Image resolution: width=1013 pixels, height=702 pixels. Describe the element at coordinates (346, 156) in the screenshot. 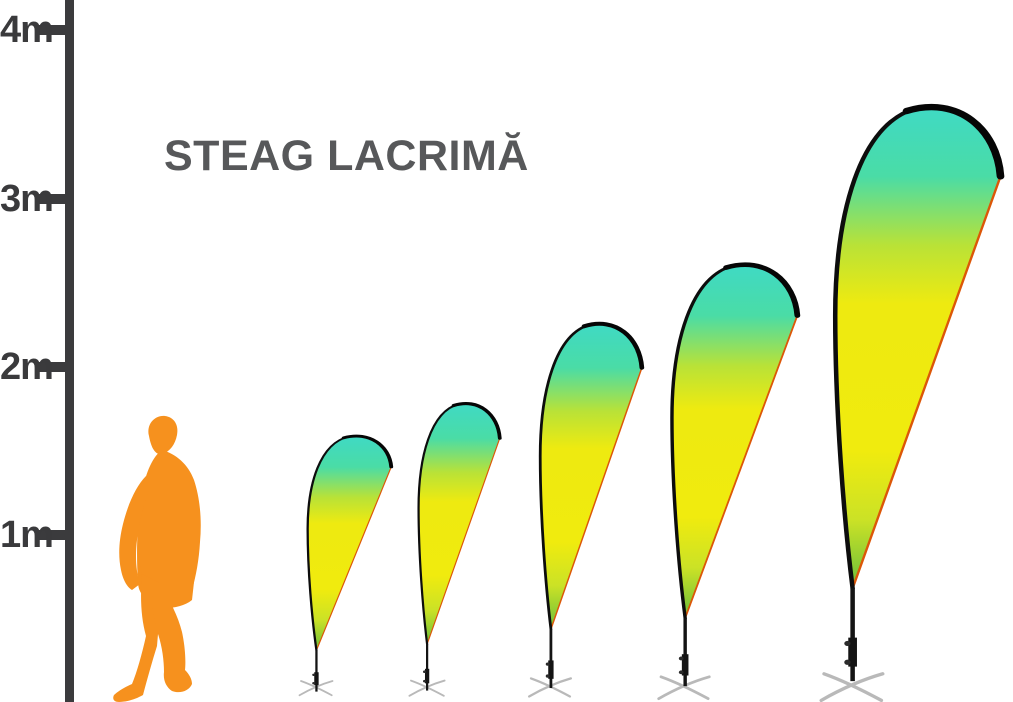

I see `page-title: STEAG LACRIMĂ` at that location.